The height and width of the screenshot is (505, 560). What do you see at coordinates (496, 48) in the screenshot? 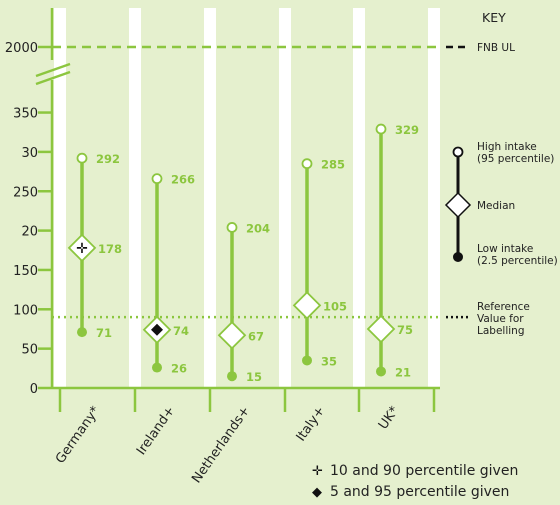
I see `legend-fnb-label: FNB UL` at bounding box center [496, 48].